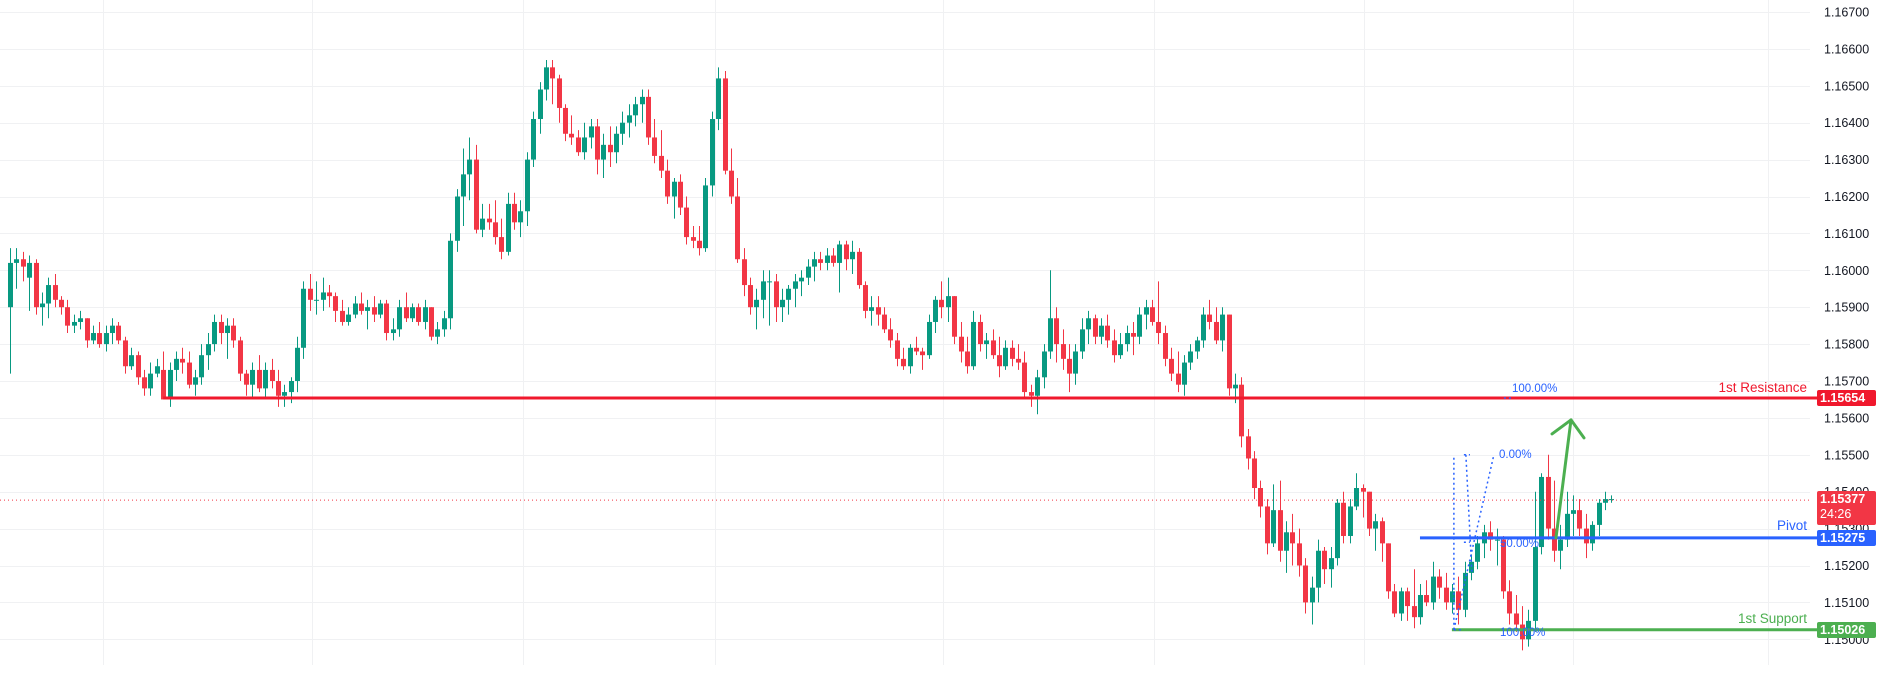 The width and height of the screenshot is (1882, 679). I want to click on resistance-label: 1st Resistance, so click(1762, 387).